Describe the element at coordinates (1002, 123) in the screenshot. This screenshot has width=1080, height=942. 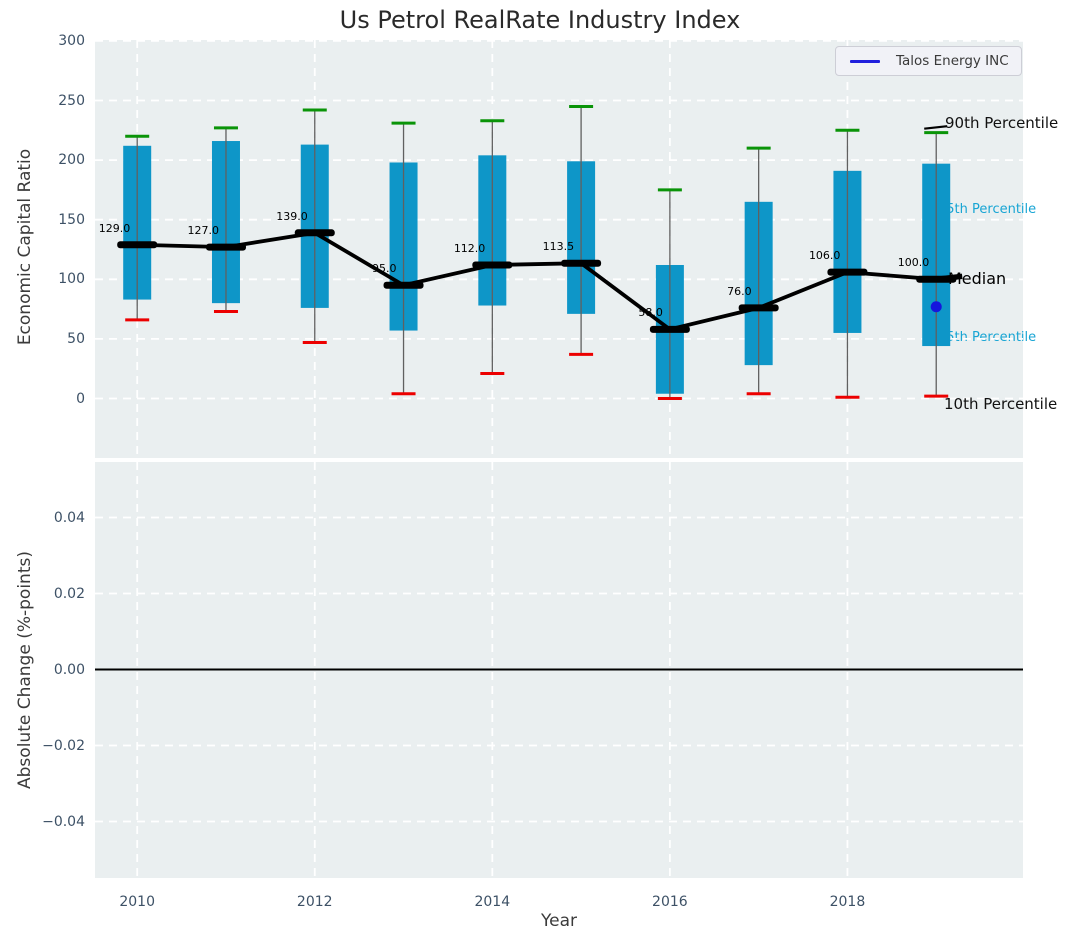
I see `p90-annotation: 90th Percentile` at that location.